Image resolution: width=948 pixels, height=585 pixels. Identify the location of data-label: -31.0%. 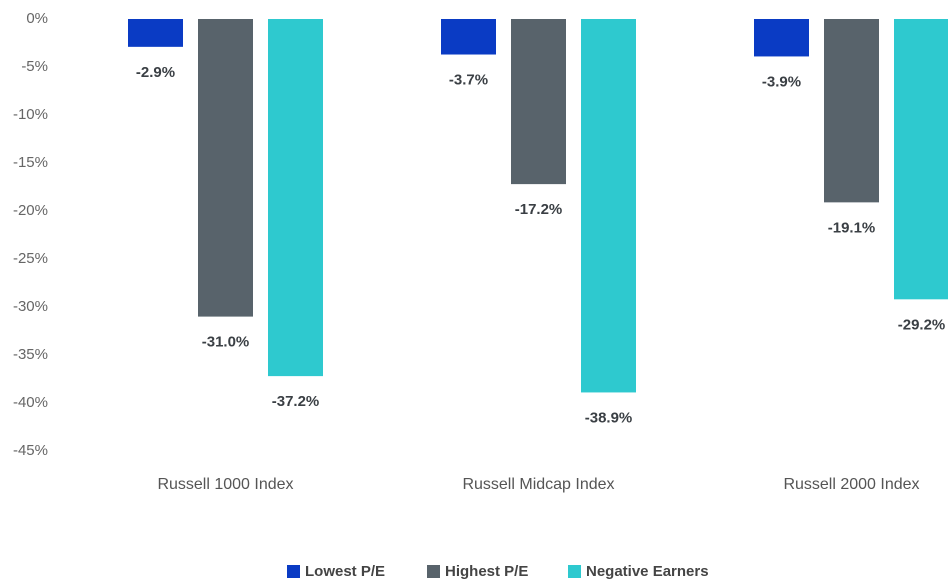
(226, 342).